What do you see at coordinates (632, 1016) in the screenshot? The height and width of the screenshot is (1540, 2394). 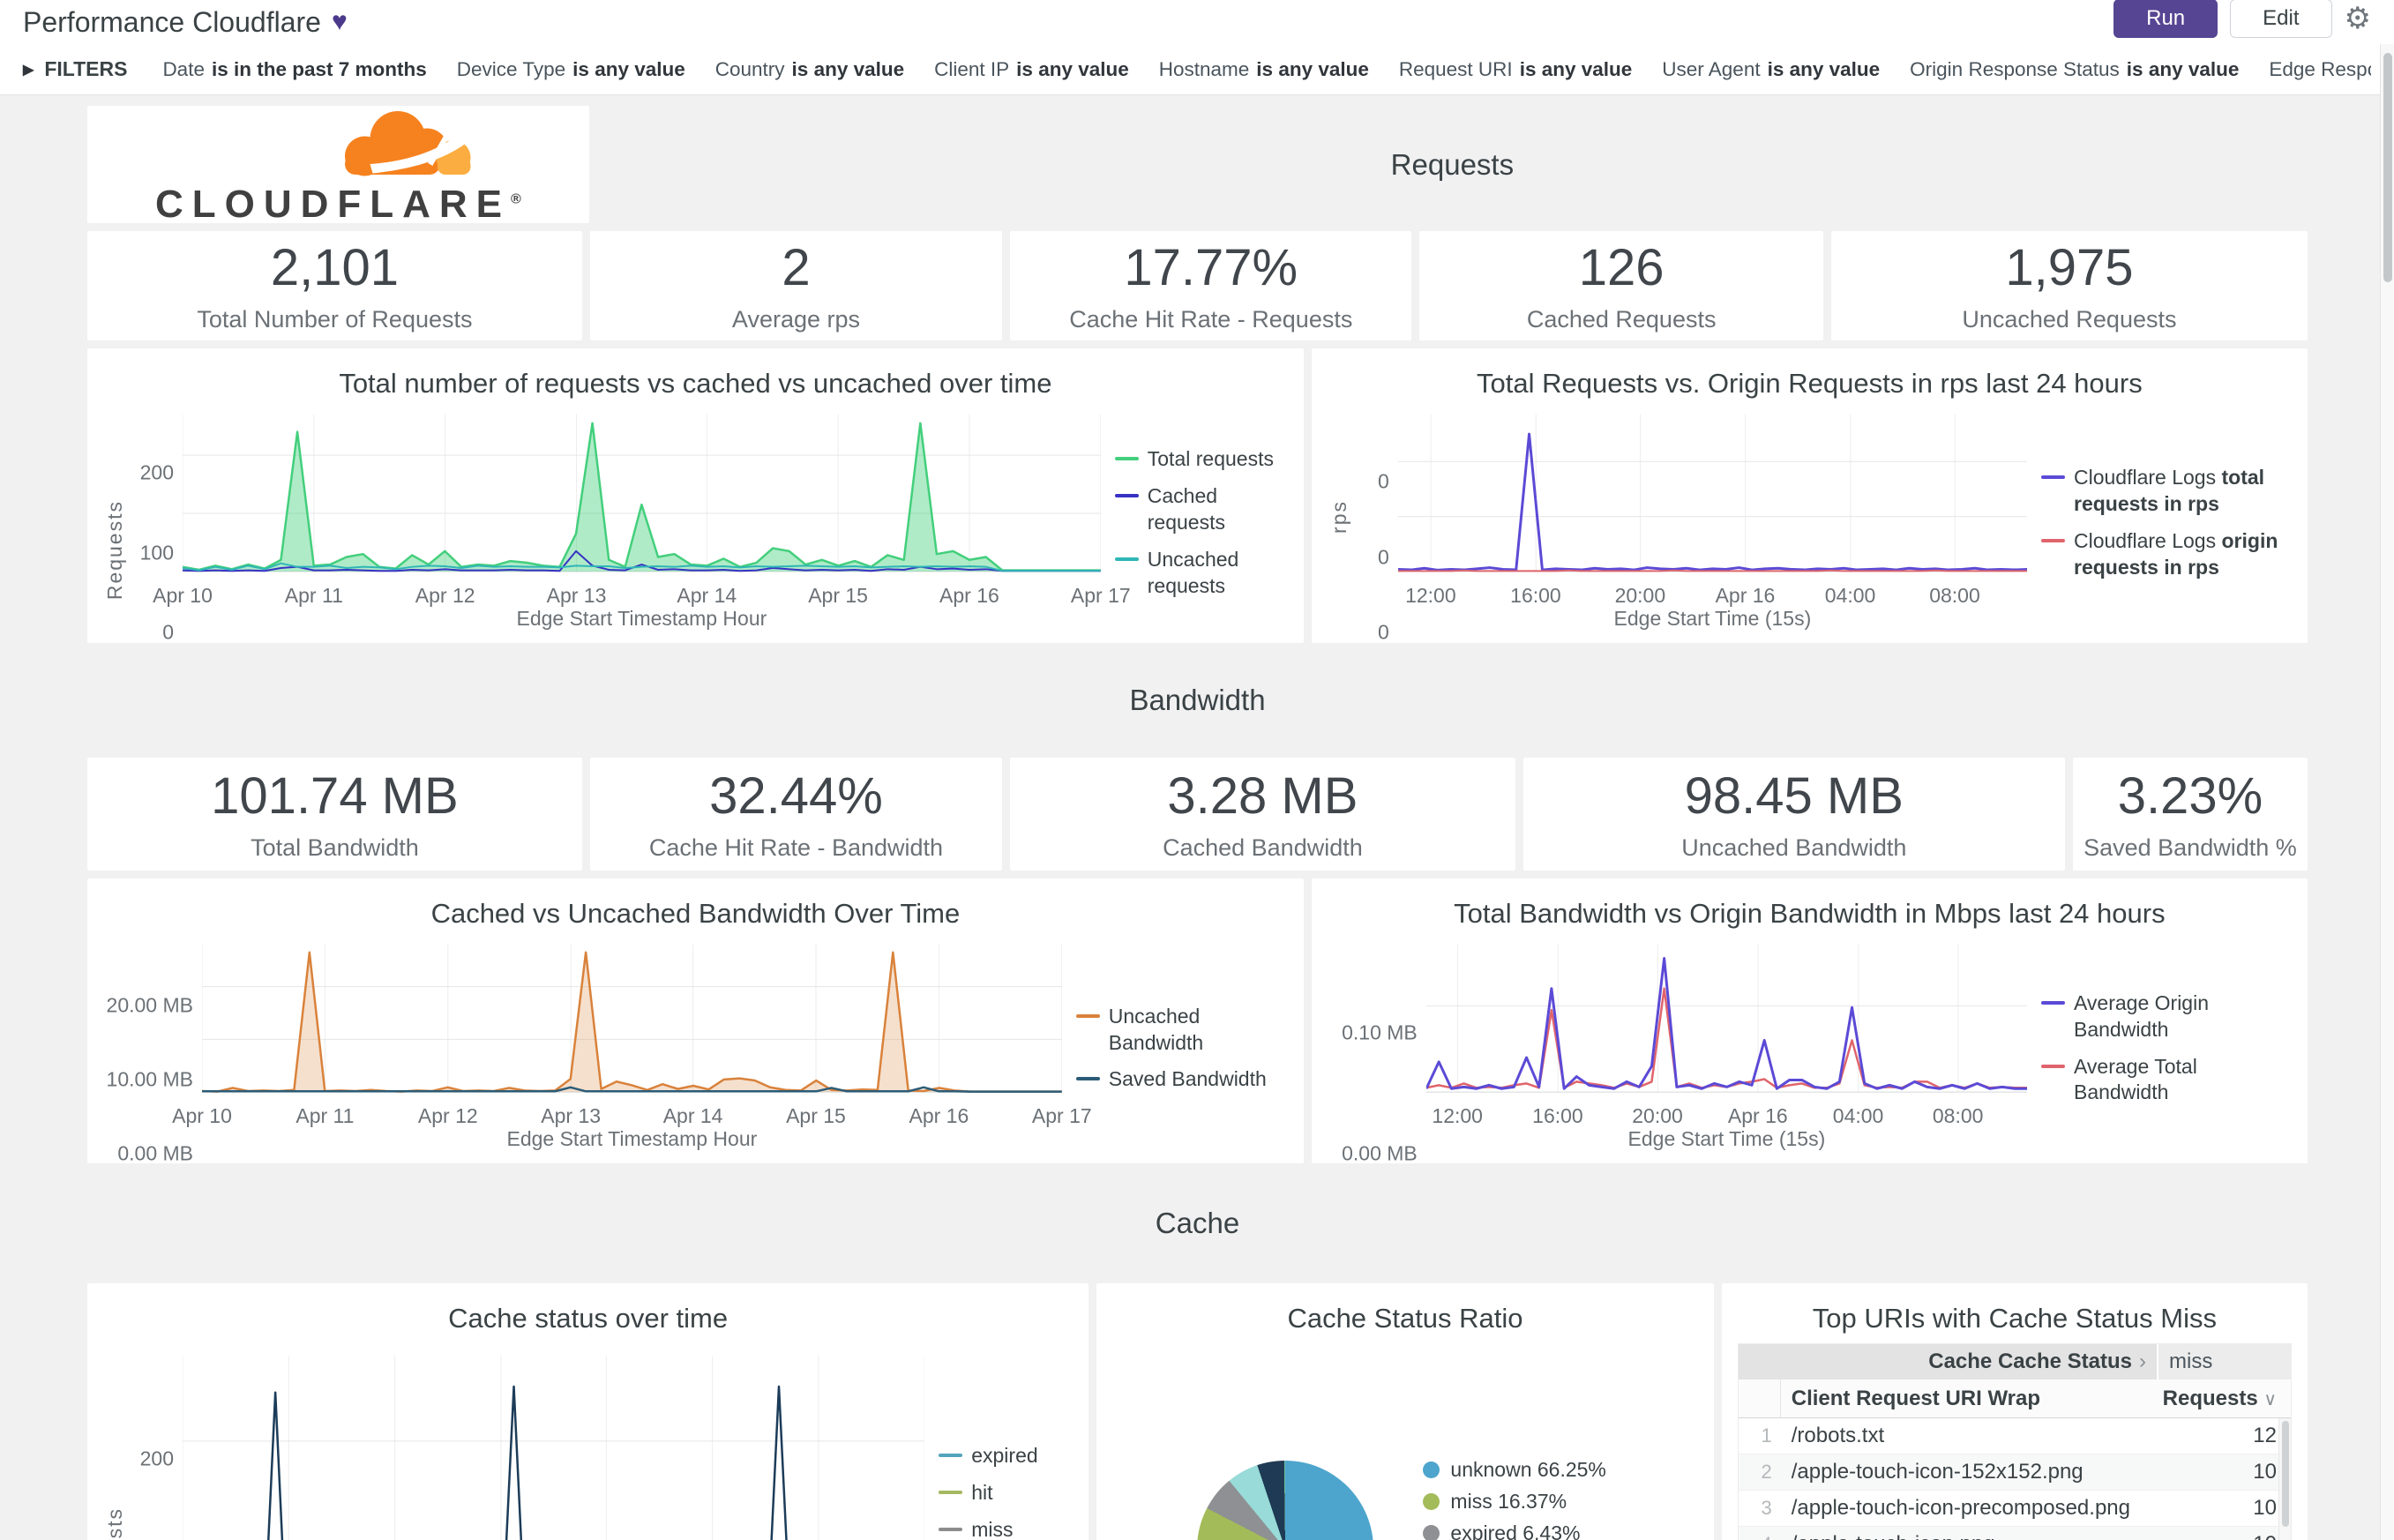 I see `bandwidth-over-time-plot` at bounding box center [632, 1016].